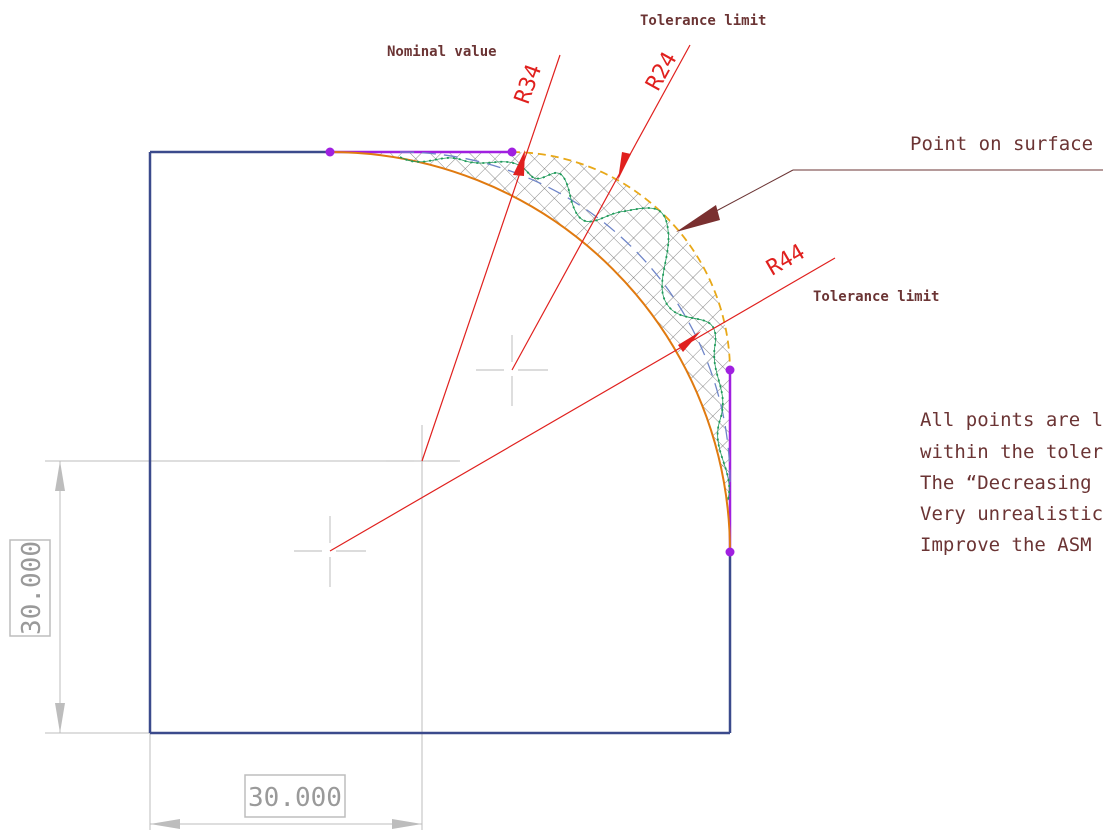 The height and width of the screenshot is (832, 1103). What do you see at coordinates (624, 166) in the screenshot?
I see `arrowhead-r24` at bounding box center [624, 166].